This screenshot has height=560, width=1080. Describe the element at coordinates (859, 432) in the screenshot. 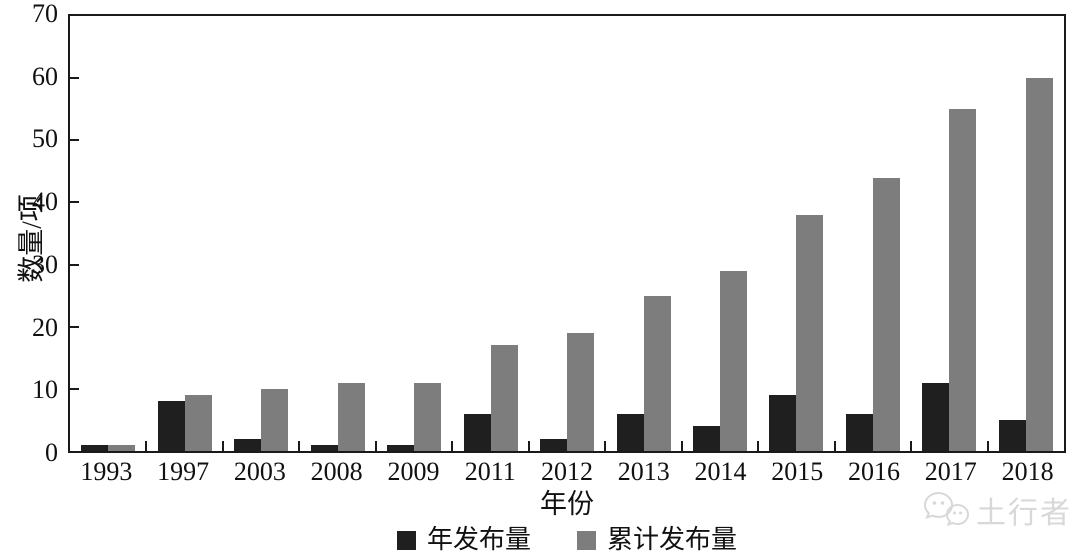

I see `bar-年发布量-2016` at that location.